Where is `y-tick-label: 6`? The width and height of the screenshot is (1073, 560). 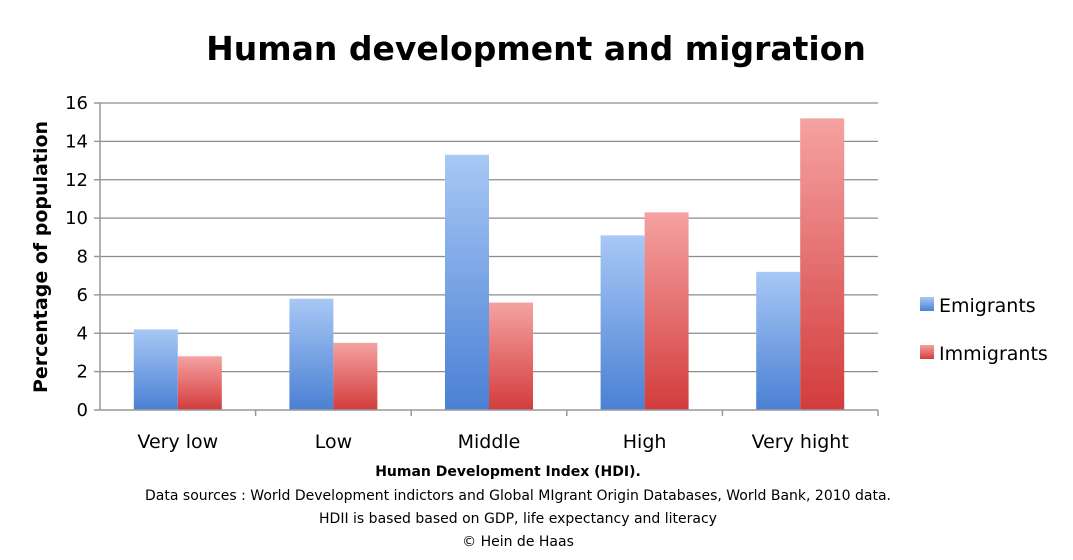 y-tick-label: 6 is located at coordinates (82, 295).